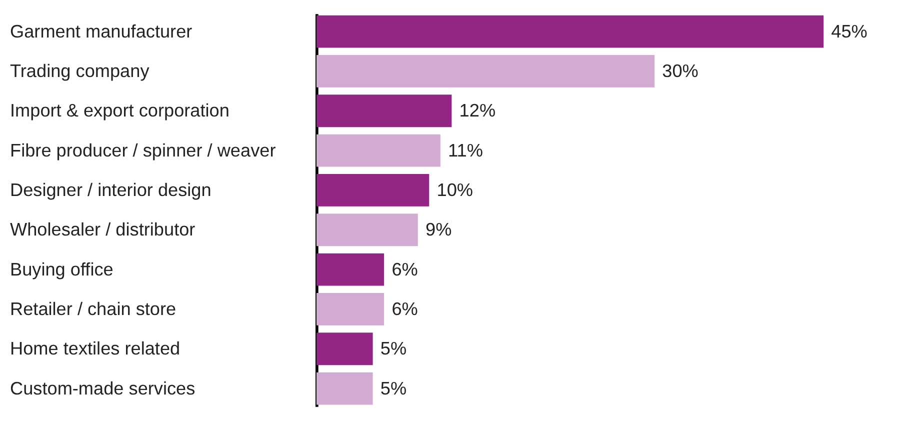 The image size is (916, 424). I want to click on y-tick-label: Designer / interior design, so click(111, 190).